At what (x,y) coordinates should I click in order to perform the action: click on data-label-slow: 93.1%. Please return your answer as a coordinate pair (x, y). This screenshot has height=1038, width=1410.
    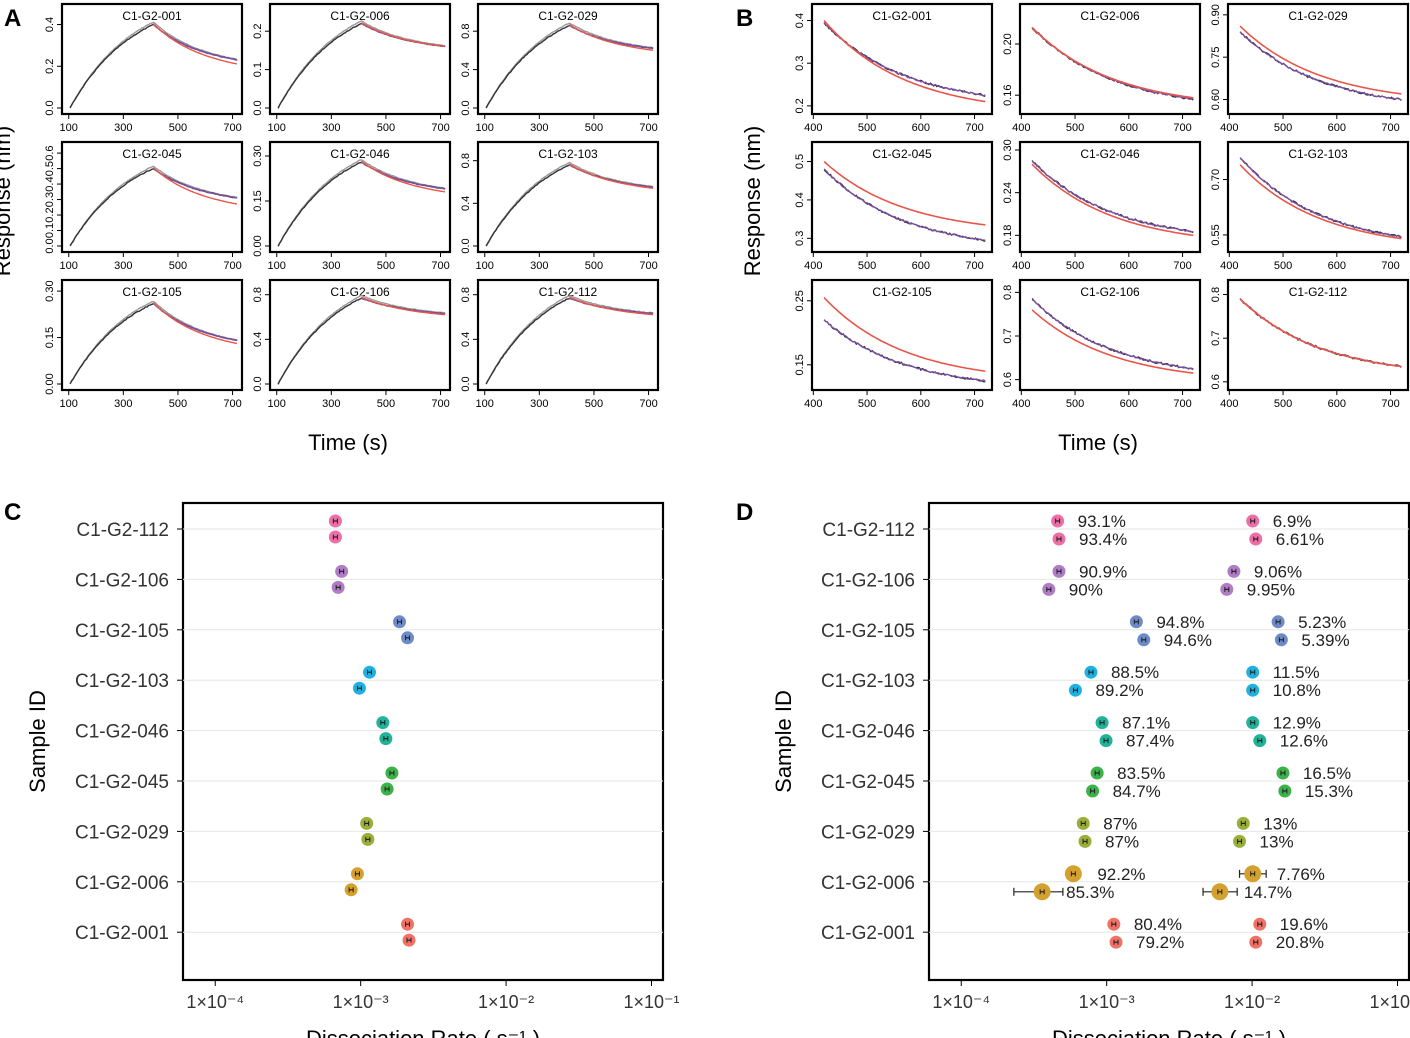
    Looking at the image, I should click on (1102, 521).